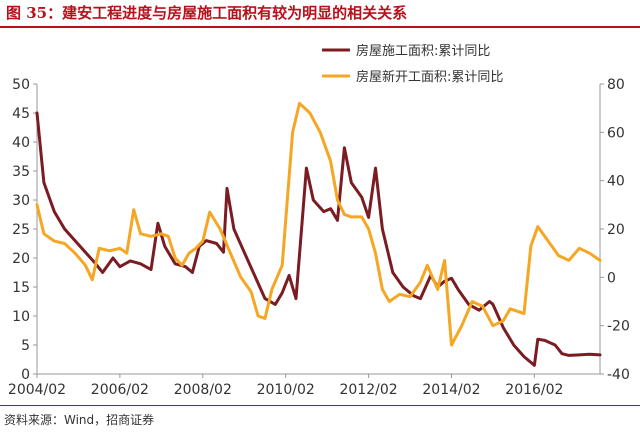 The image size is (640, 434). Describe the element at coordinates (429, 77) in the screenshot. I see `legend-label-2: 房屋新开工面积:累计同比` at that location.